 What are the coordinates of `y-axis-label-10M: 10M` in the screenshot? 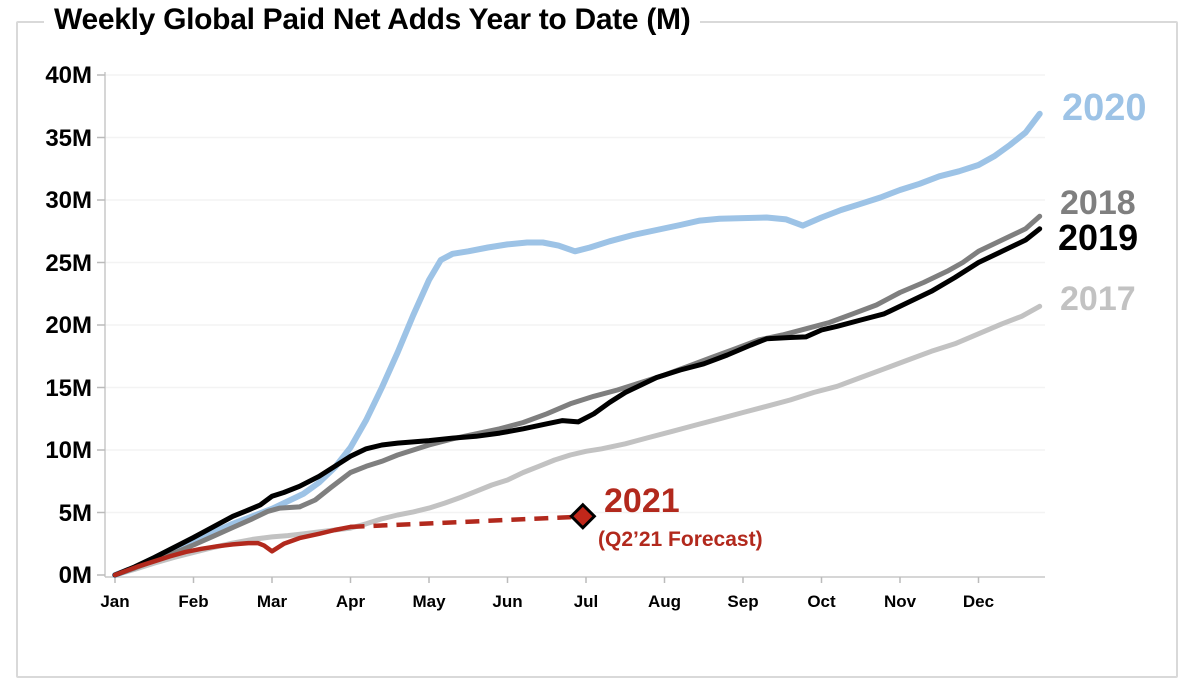 It's located at (68, 450).